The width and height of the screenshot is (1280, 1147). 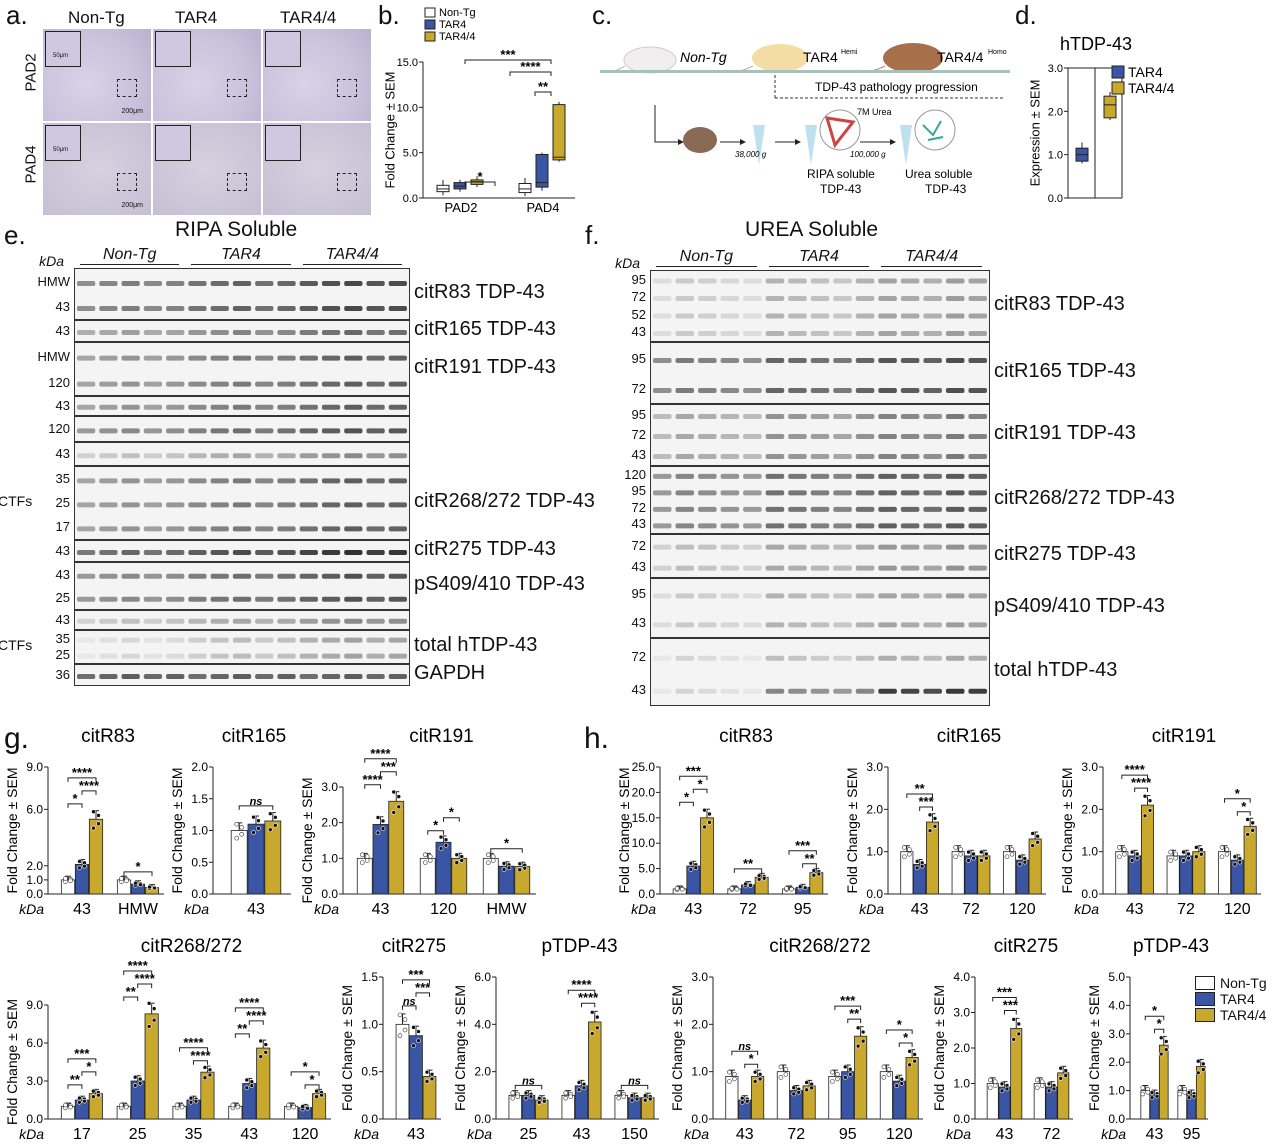 What do you see at coordinates (634, 1081) in the screenshot?
I see `significance-label: ns` at bounding box center [634, 1081].